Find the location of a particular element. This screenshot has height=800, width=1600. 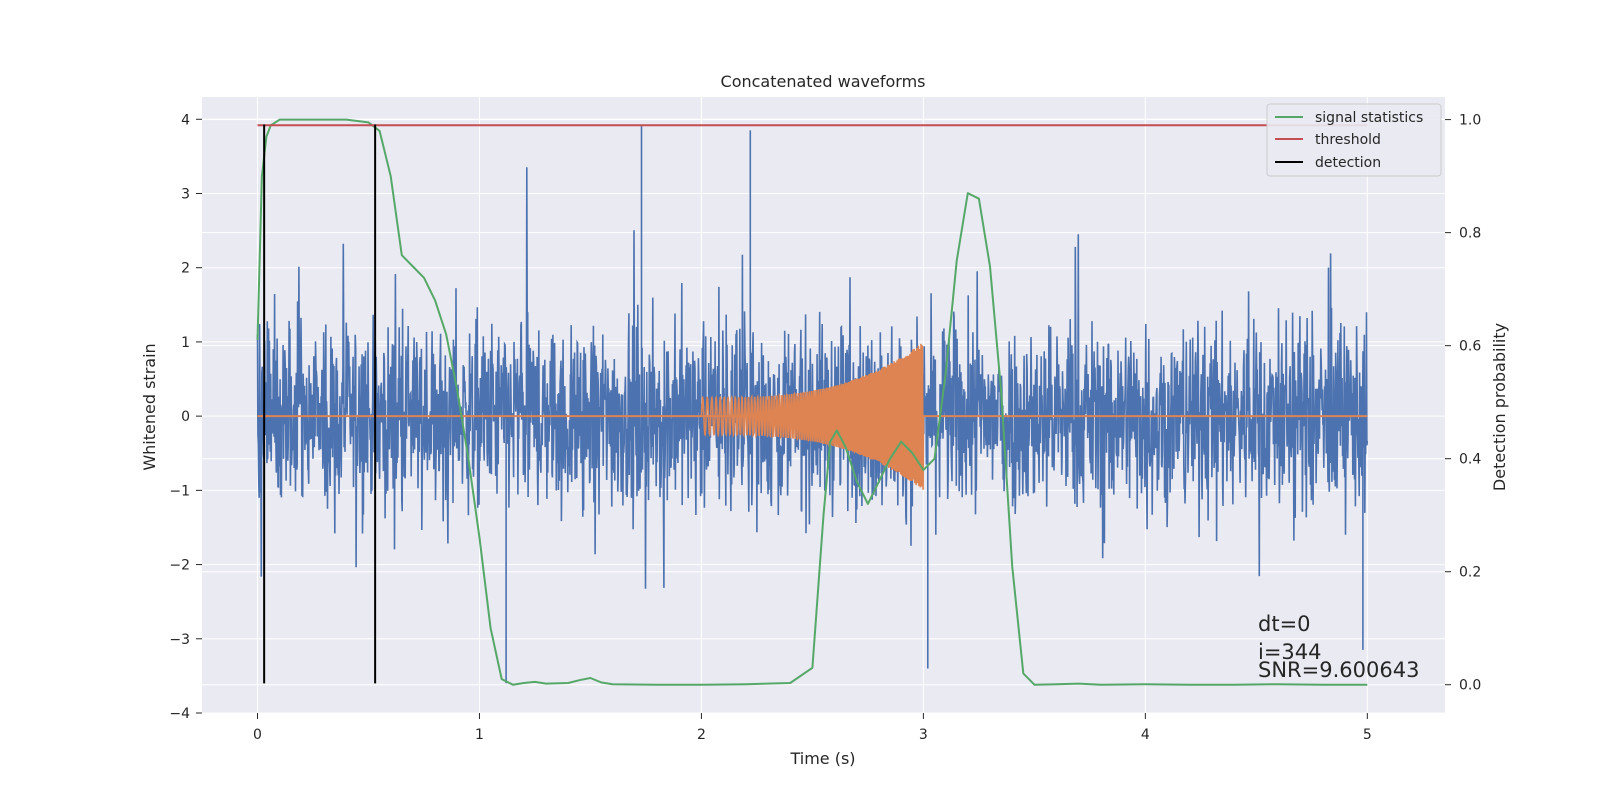

x-tick-label: 2 is located at coordinates (701, 735).